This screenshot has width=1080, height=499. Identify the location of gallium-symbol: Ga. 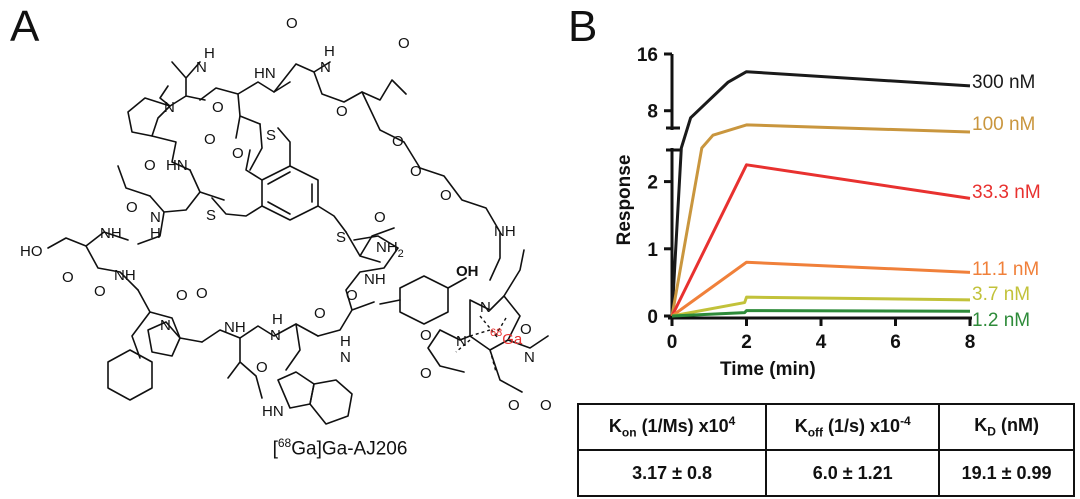
(512, 339).